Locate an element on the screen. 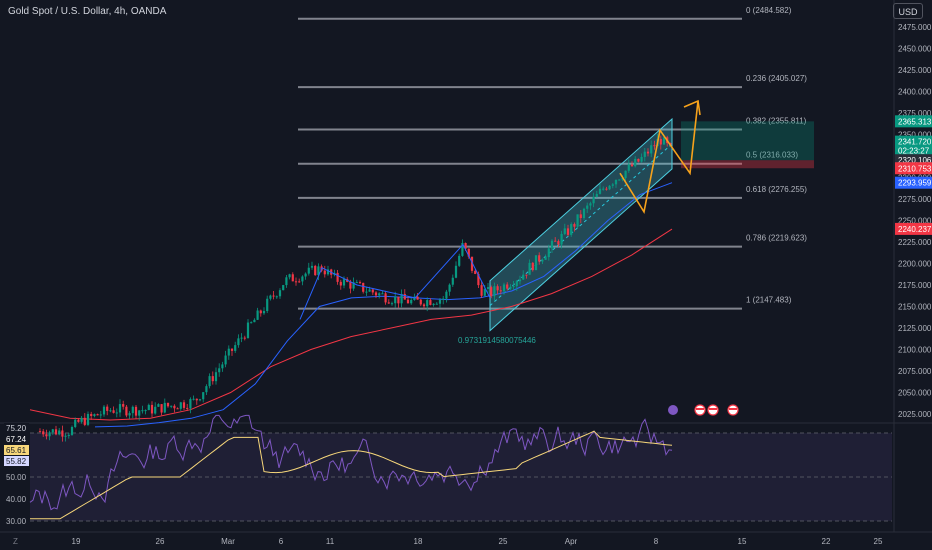 The image size is (932, 550). price-tick-label: 2350.000 is located at coordinates (915, 135).